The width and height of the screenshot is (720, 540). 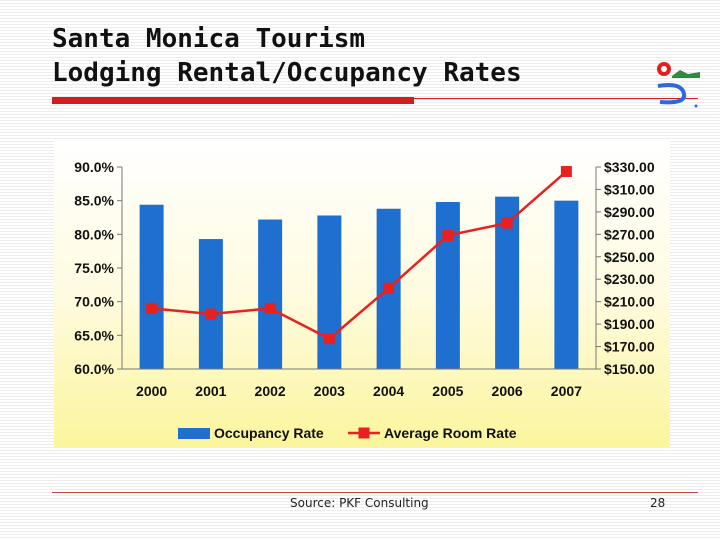 I want to click on right-axis-tick-label: $270.00, so click(x=629, y=234).